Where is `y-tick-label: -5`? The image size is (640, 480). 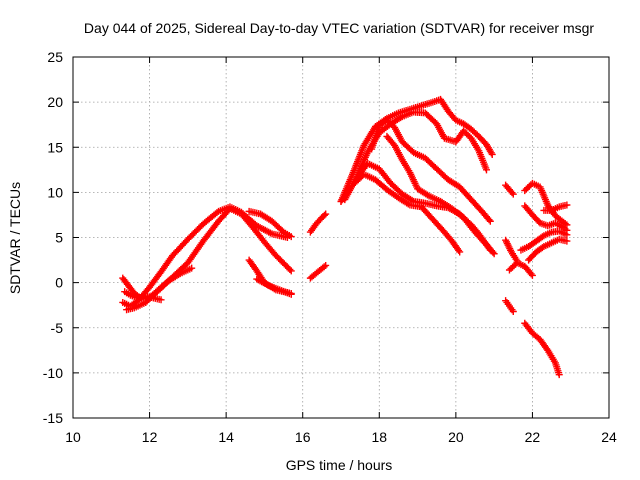
y-tick-label: -5 is located at coordinates (57, 328).